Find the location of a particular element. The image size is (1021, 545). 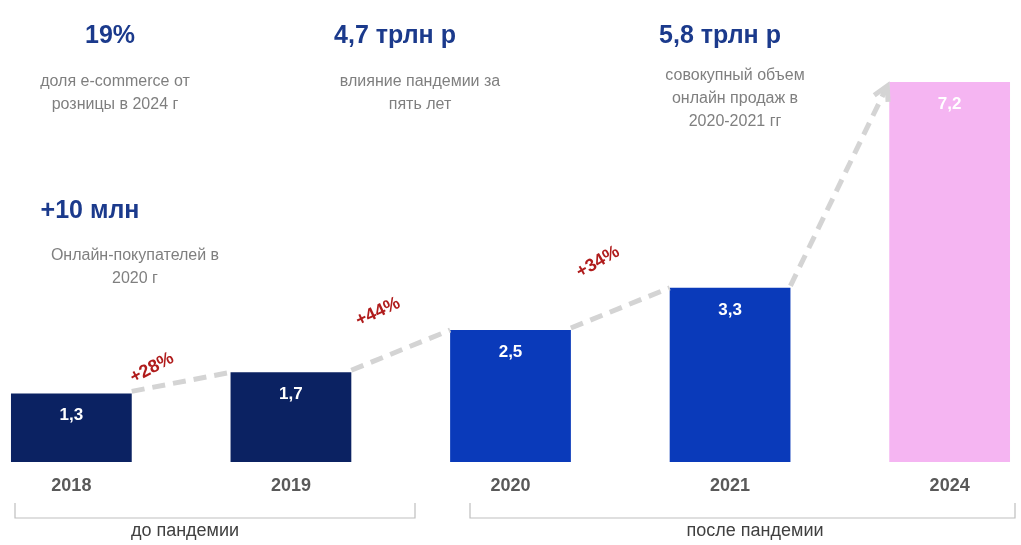

data-label: 2,5 is located at coordinates (510, 352).